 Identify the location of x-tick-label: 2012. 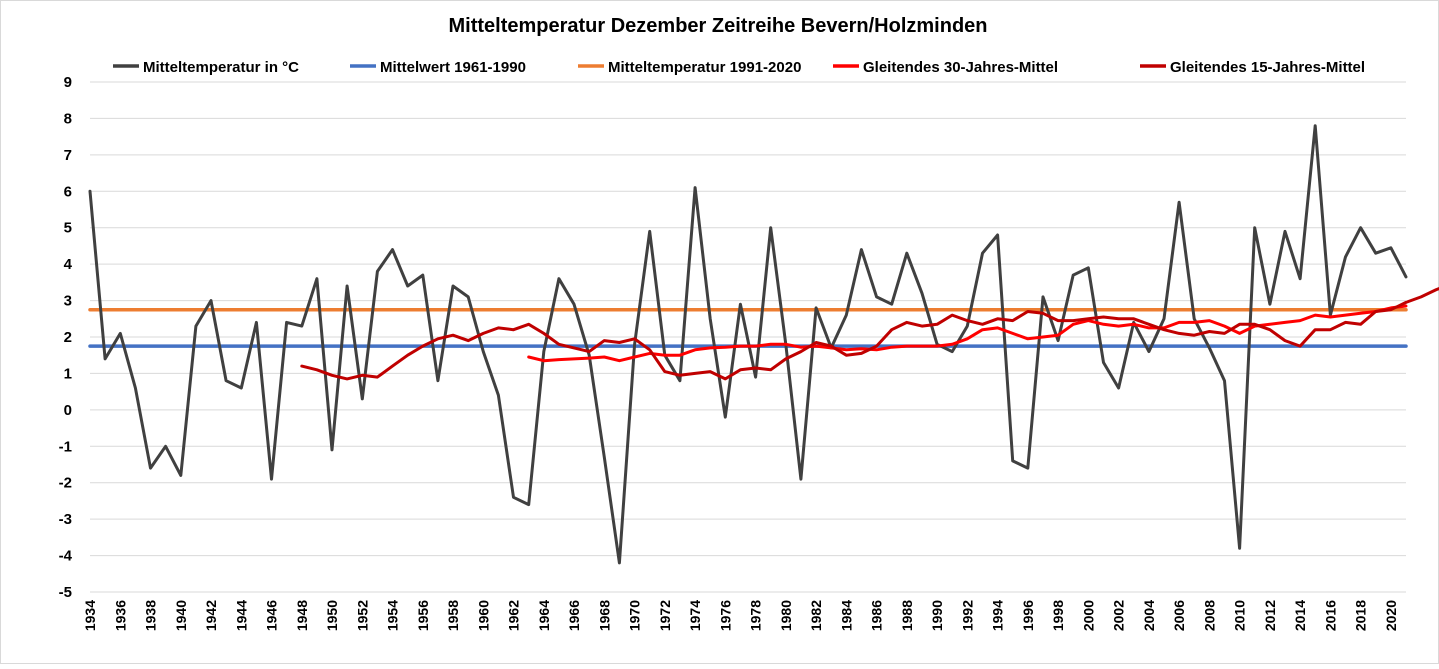
(1270, 615).